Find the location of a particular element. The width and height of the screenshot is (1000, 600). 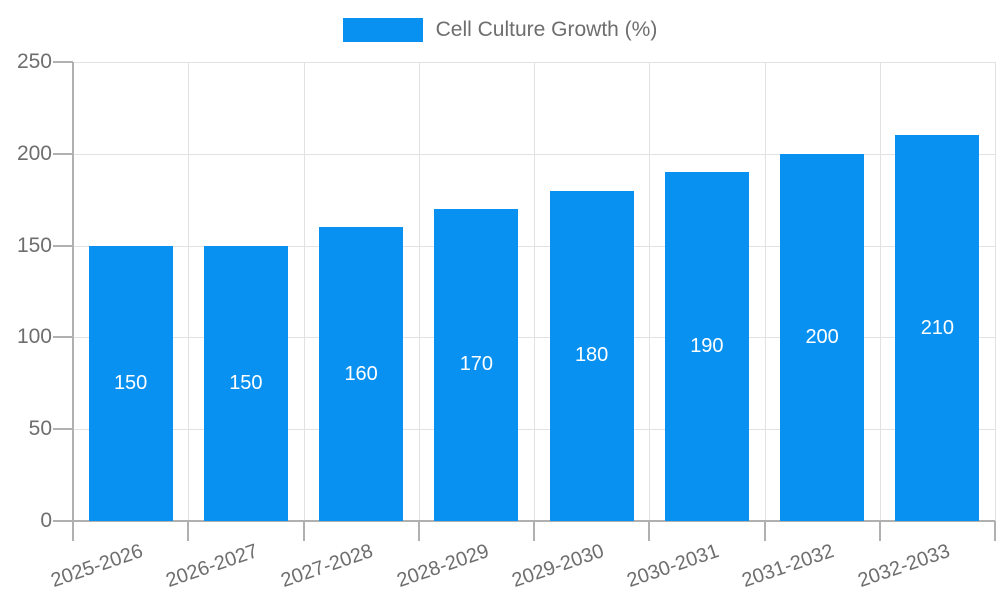

bar: 190 is located at coordinates (706, 346).